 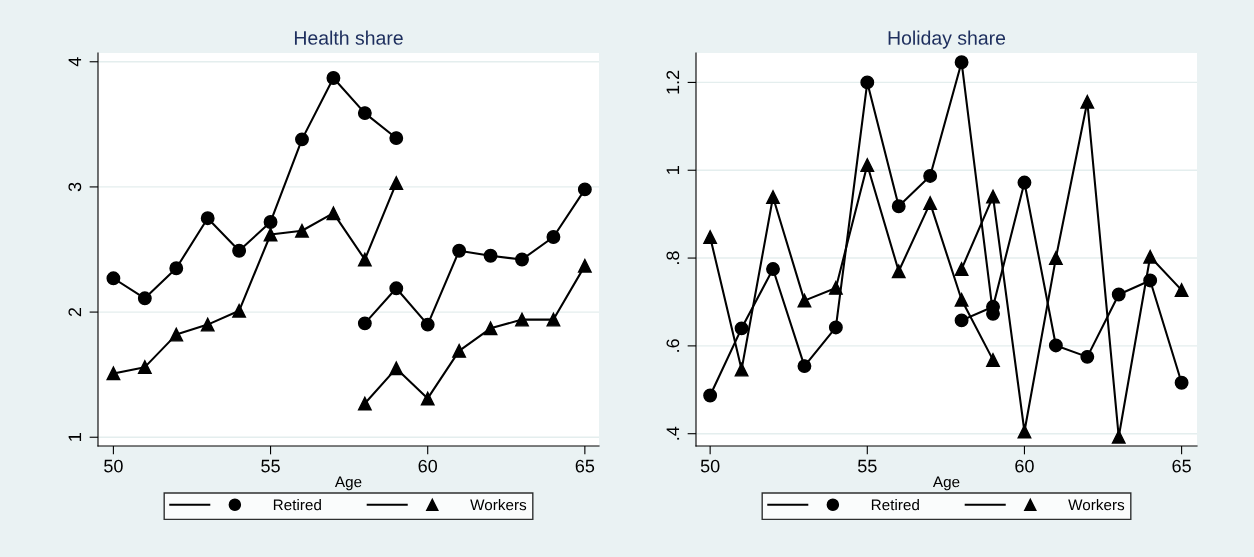 What do you see at coordinates (348, 37) in the screenshot?
I see `chart-title: Health share` at bounding box center [348, 37].